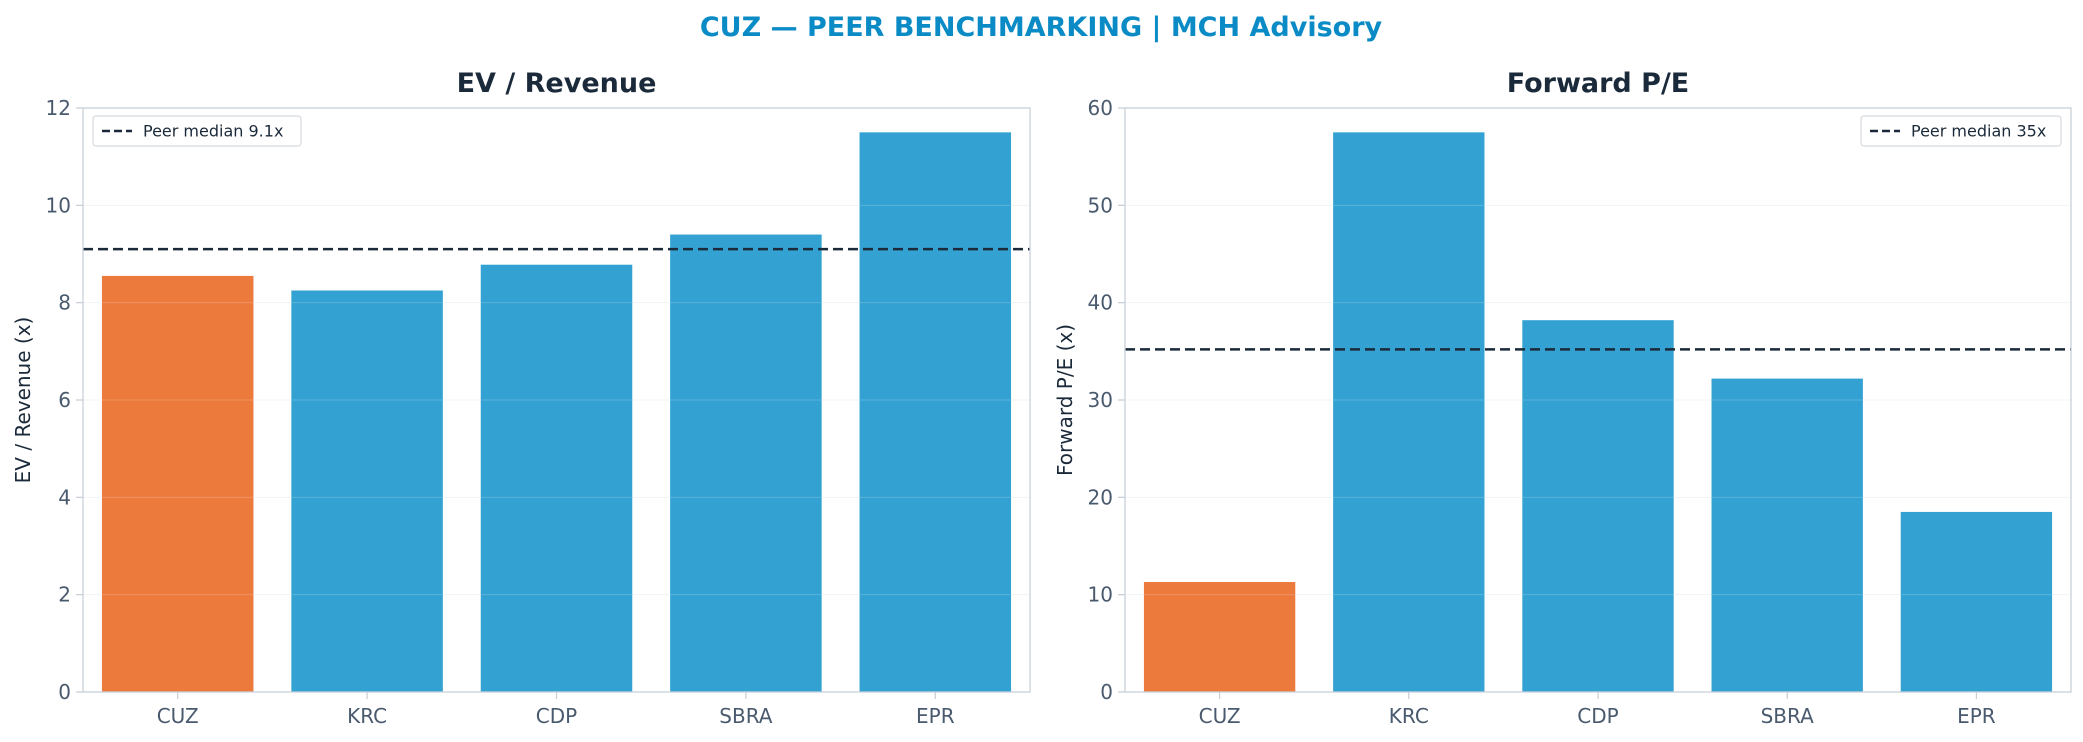 The height and width of the screenshot is (742, 2083). What do you see at coordinates (1065, 400) in the screenshot?
I see `y-axis-label: Forward P/E (x)` at bounding box center [1065, 400].